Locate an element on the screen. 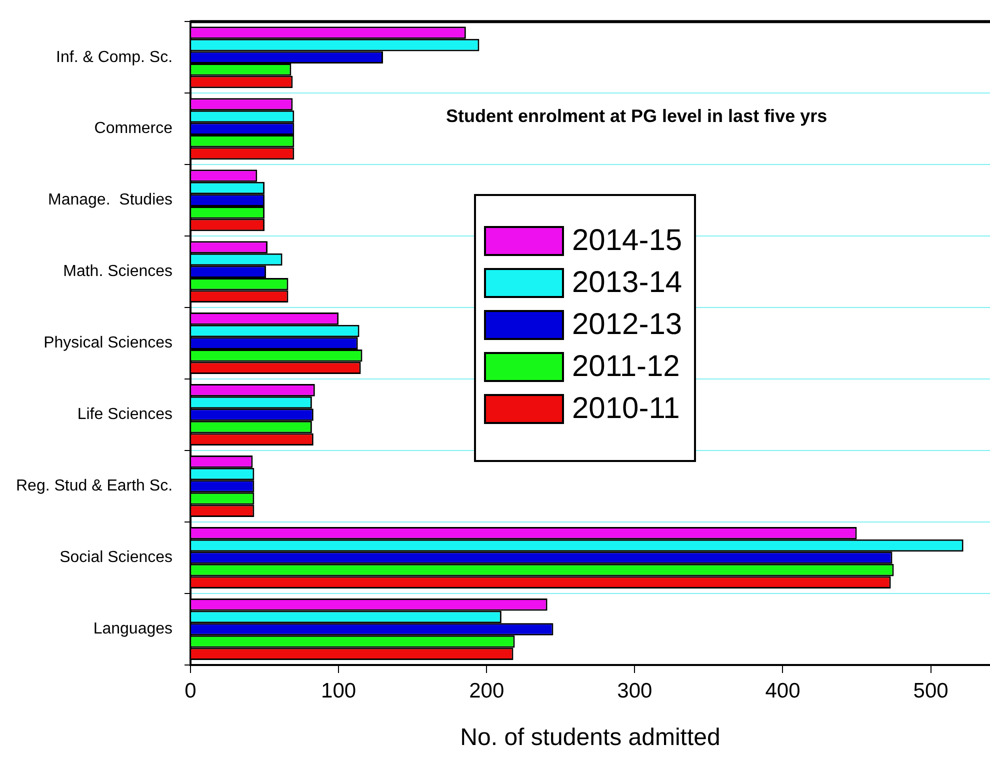  y-tick-label: Commerce is located at coordinates (133, 129).